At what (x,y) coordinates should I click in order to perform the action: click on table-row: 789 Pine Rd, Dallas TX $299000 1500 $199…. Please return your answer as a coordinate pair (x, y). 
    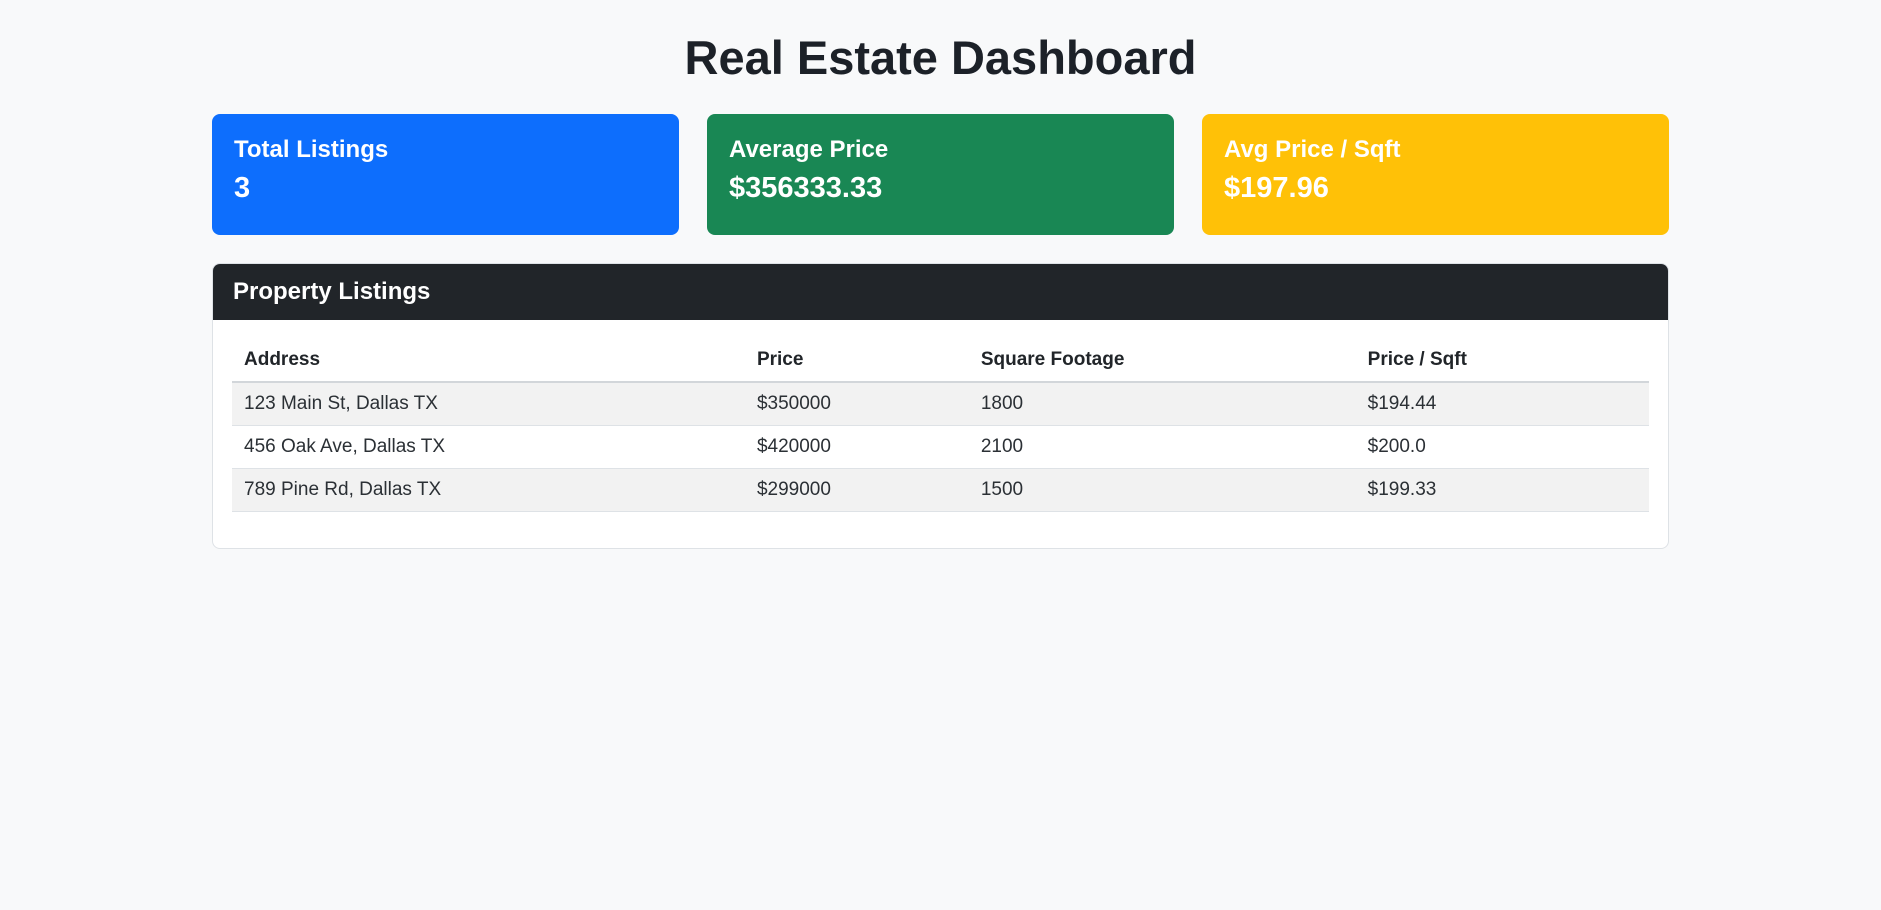
    Looking at the image, I should click on (940, 490).